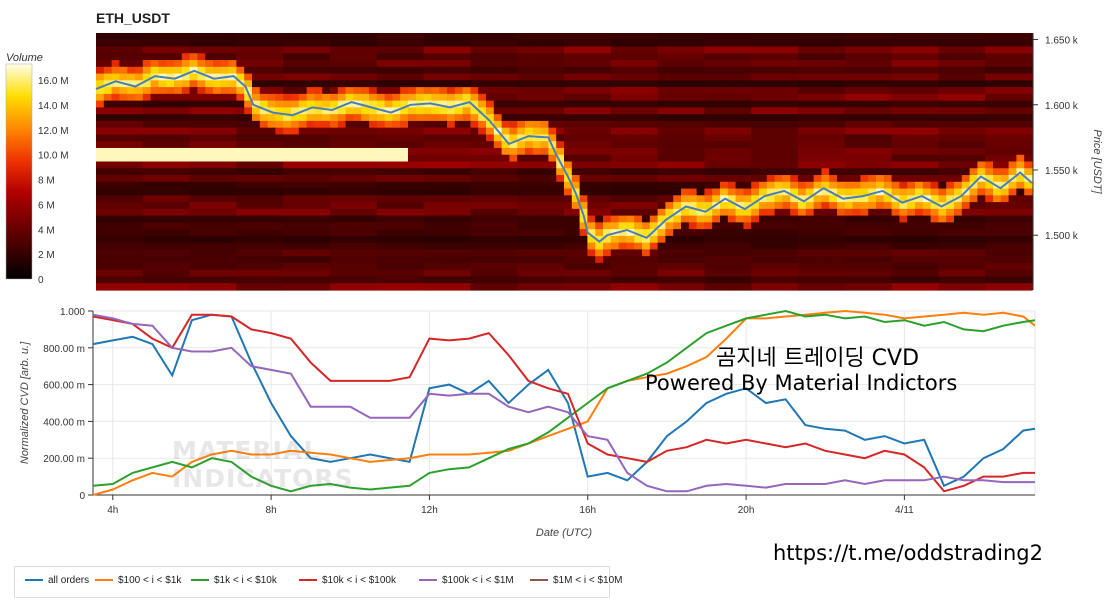 This screenshot has width=1105, height=598. What do you see at coordinates (138, 580) in the screenshot?
I see `legend-item: $100 < i < $1k` at bounding box center [138, 580].